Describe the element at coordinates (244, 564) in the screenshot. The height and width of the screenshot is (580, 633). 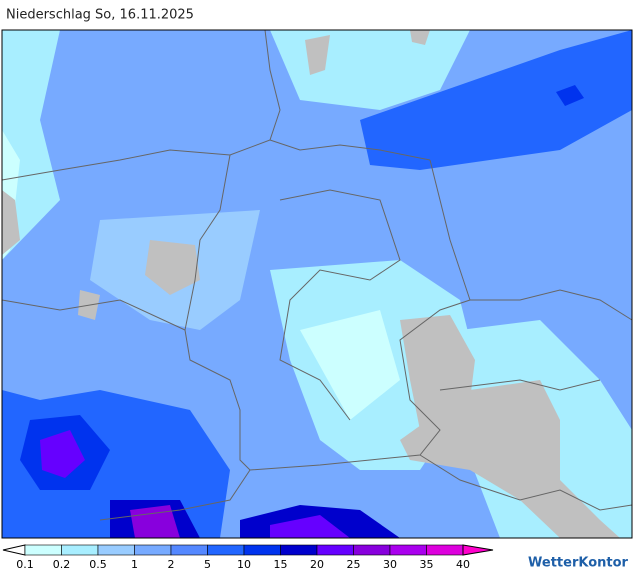
I see `legend-label: 10` at that location.